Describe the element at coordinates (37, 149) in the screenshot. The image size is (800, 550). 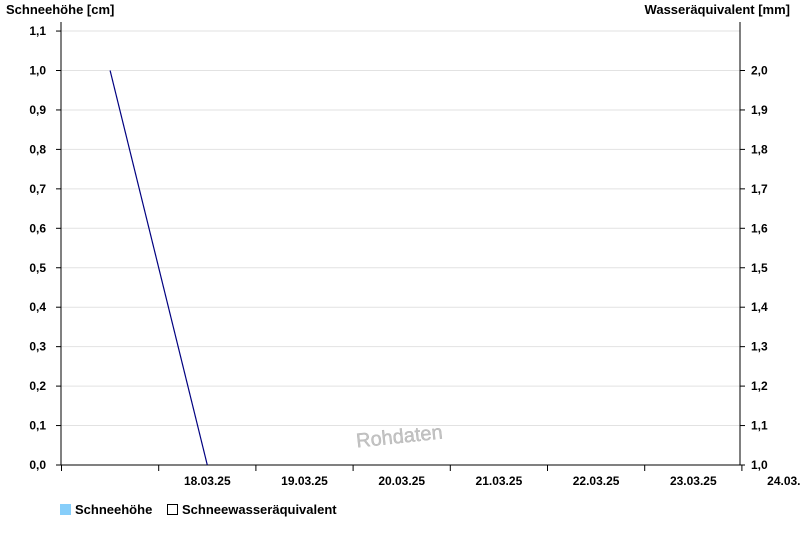
I see `left-tick-label: 0,8` at that location.